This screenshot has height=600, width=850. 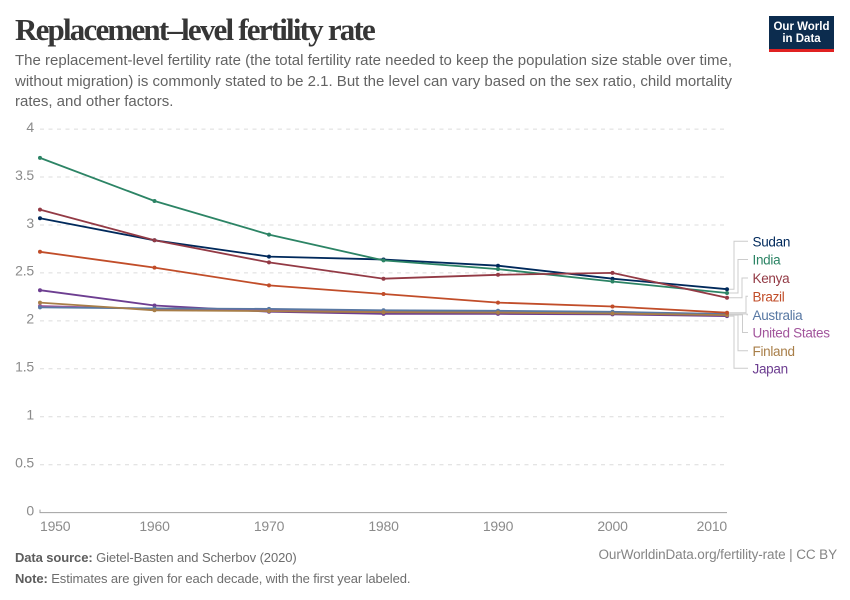 What do you see at coordinates (269, 526) in the screenshot?
I see `svg-text: 1970` at bounding box center [269, 526].